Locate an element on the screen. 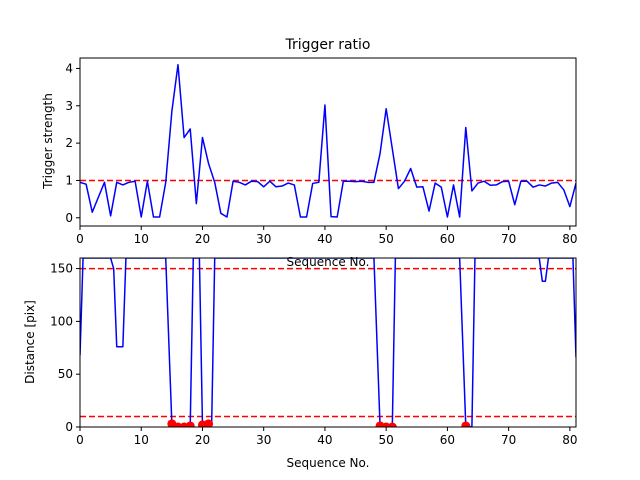 The image size is (640, 480). y-tick-label: 150 is located at coordinates (61, 269).